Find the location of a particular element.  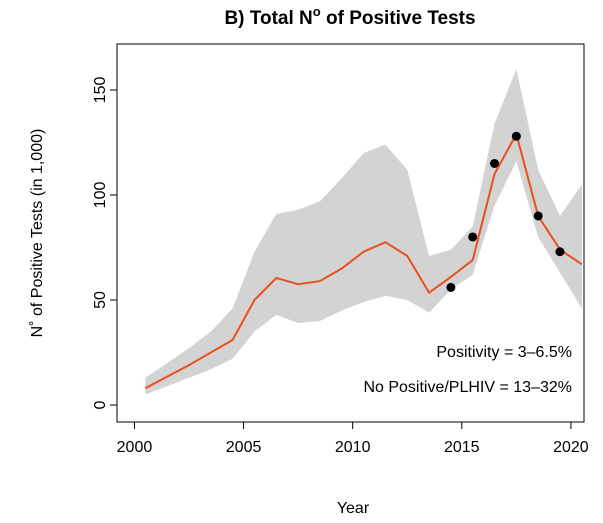

title-part: of Positive Tests is located at coordinates (398, 18).